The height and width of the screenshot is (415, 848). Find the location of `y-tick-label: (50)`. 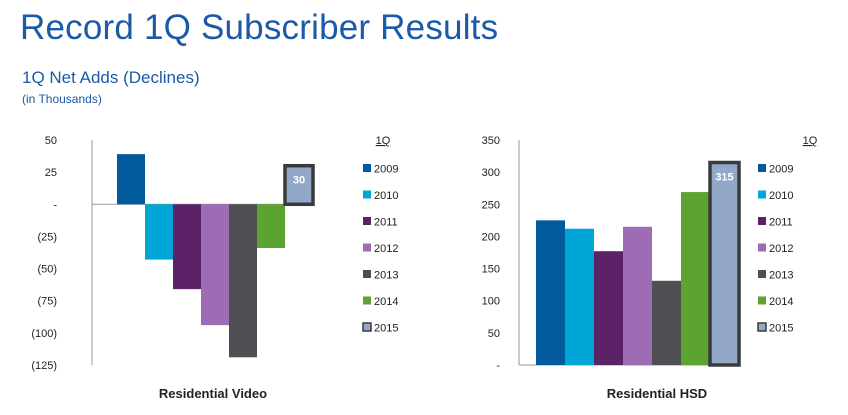

y-tick-label: (50) is located at coordinates (47, 270).